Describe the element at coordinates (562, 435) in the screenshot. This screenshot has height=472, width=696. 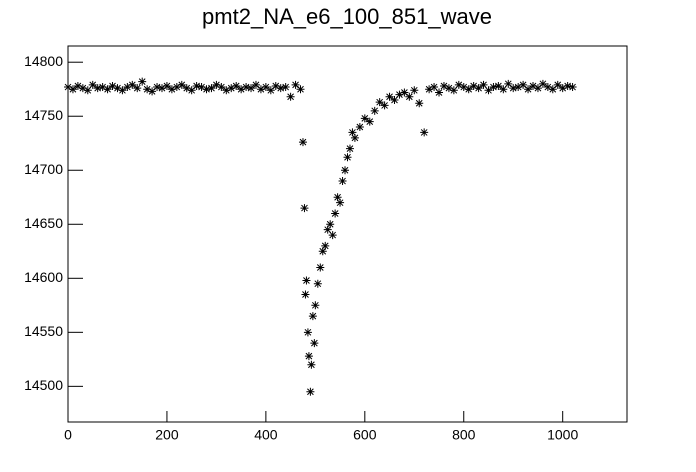
I see `x-tick-label: 1000` at that location.